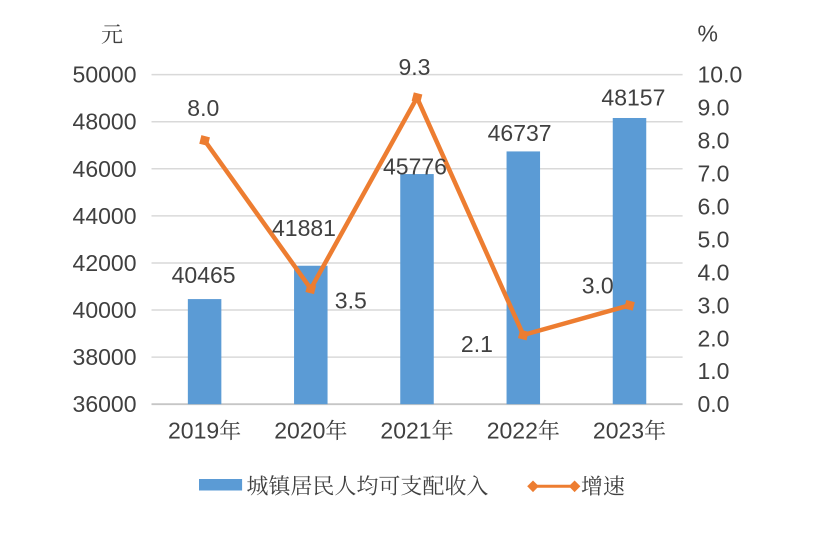 Image resolution: width=835 pixels, height=538 pixels. I want to click on svg-text: 1.0, so click(714, 371).